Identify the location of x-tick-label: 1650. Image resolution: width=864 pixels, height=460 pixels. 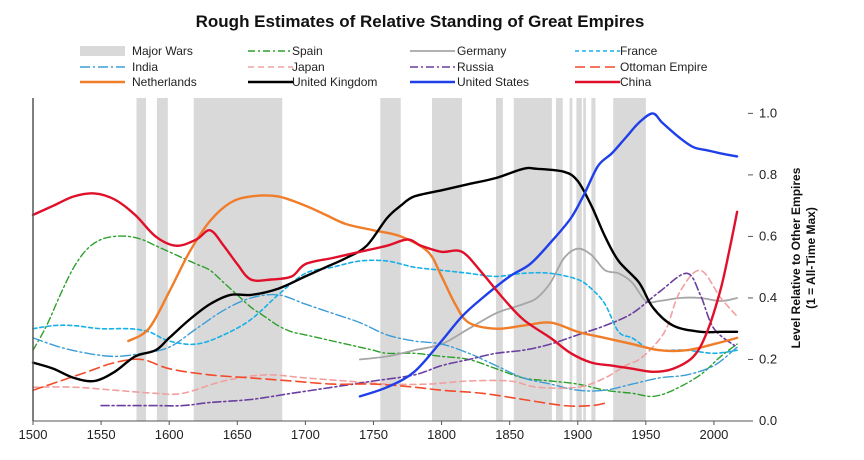
(237, 434).